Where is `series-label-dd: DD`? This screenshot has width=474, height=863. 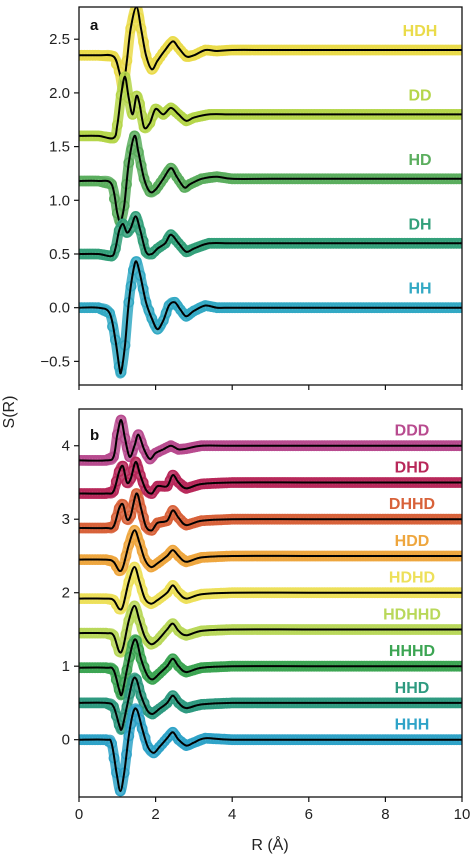 series-label-dd: DD is located at coordinates (419, 95).